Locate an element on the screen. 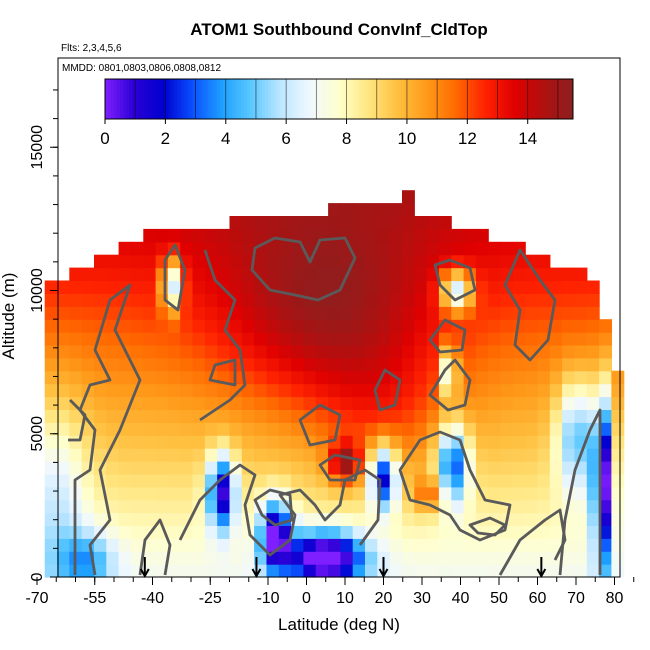  y-tick-label: 10000 is located at coordinates (37, 290).